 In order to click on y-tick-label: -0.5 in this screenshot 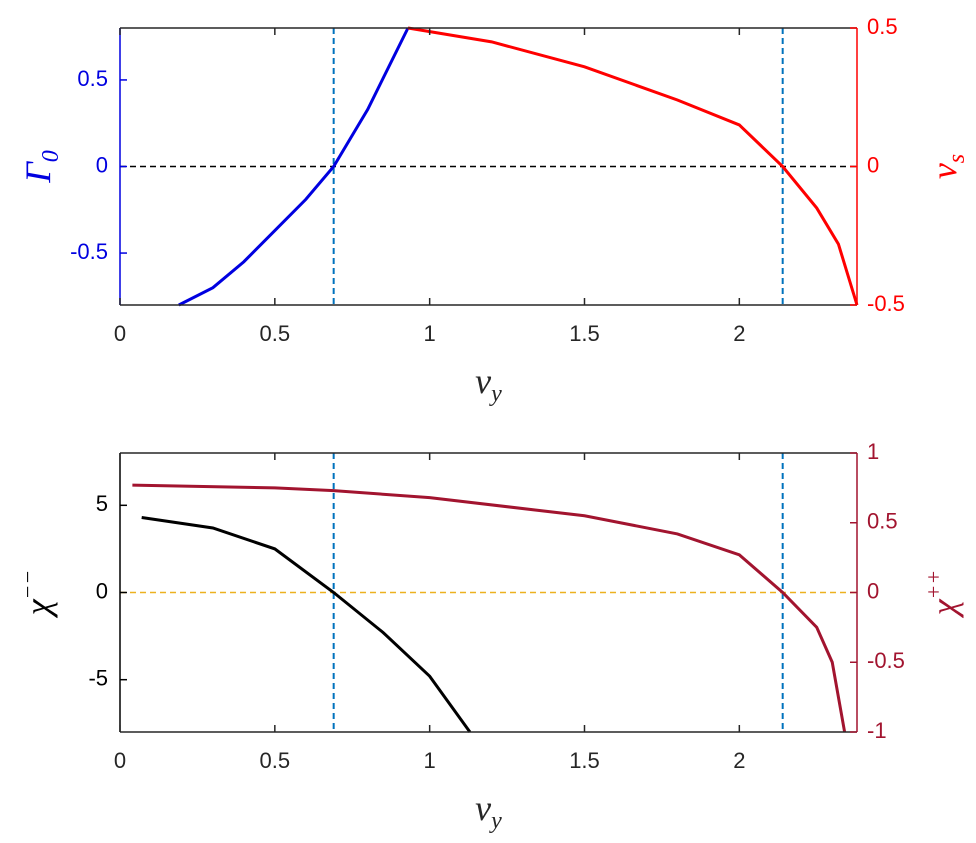, I will do `click(89, 251)`.